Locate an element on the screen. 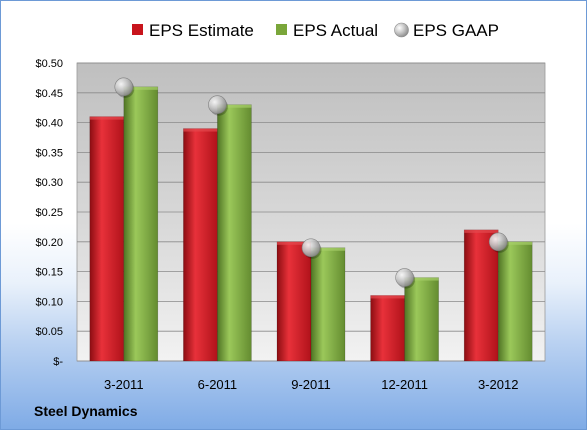  y-tick-label: $0.05 is located at coordinates (49, 332).